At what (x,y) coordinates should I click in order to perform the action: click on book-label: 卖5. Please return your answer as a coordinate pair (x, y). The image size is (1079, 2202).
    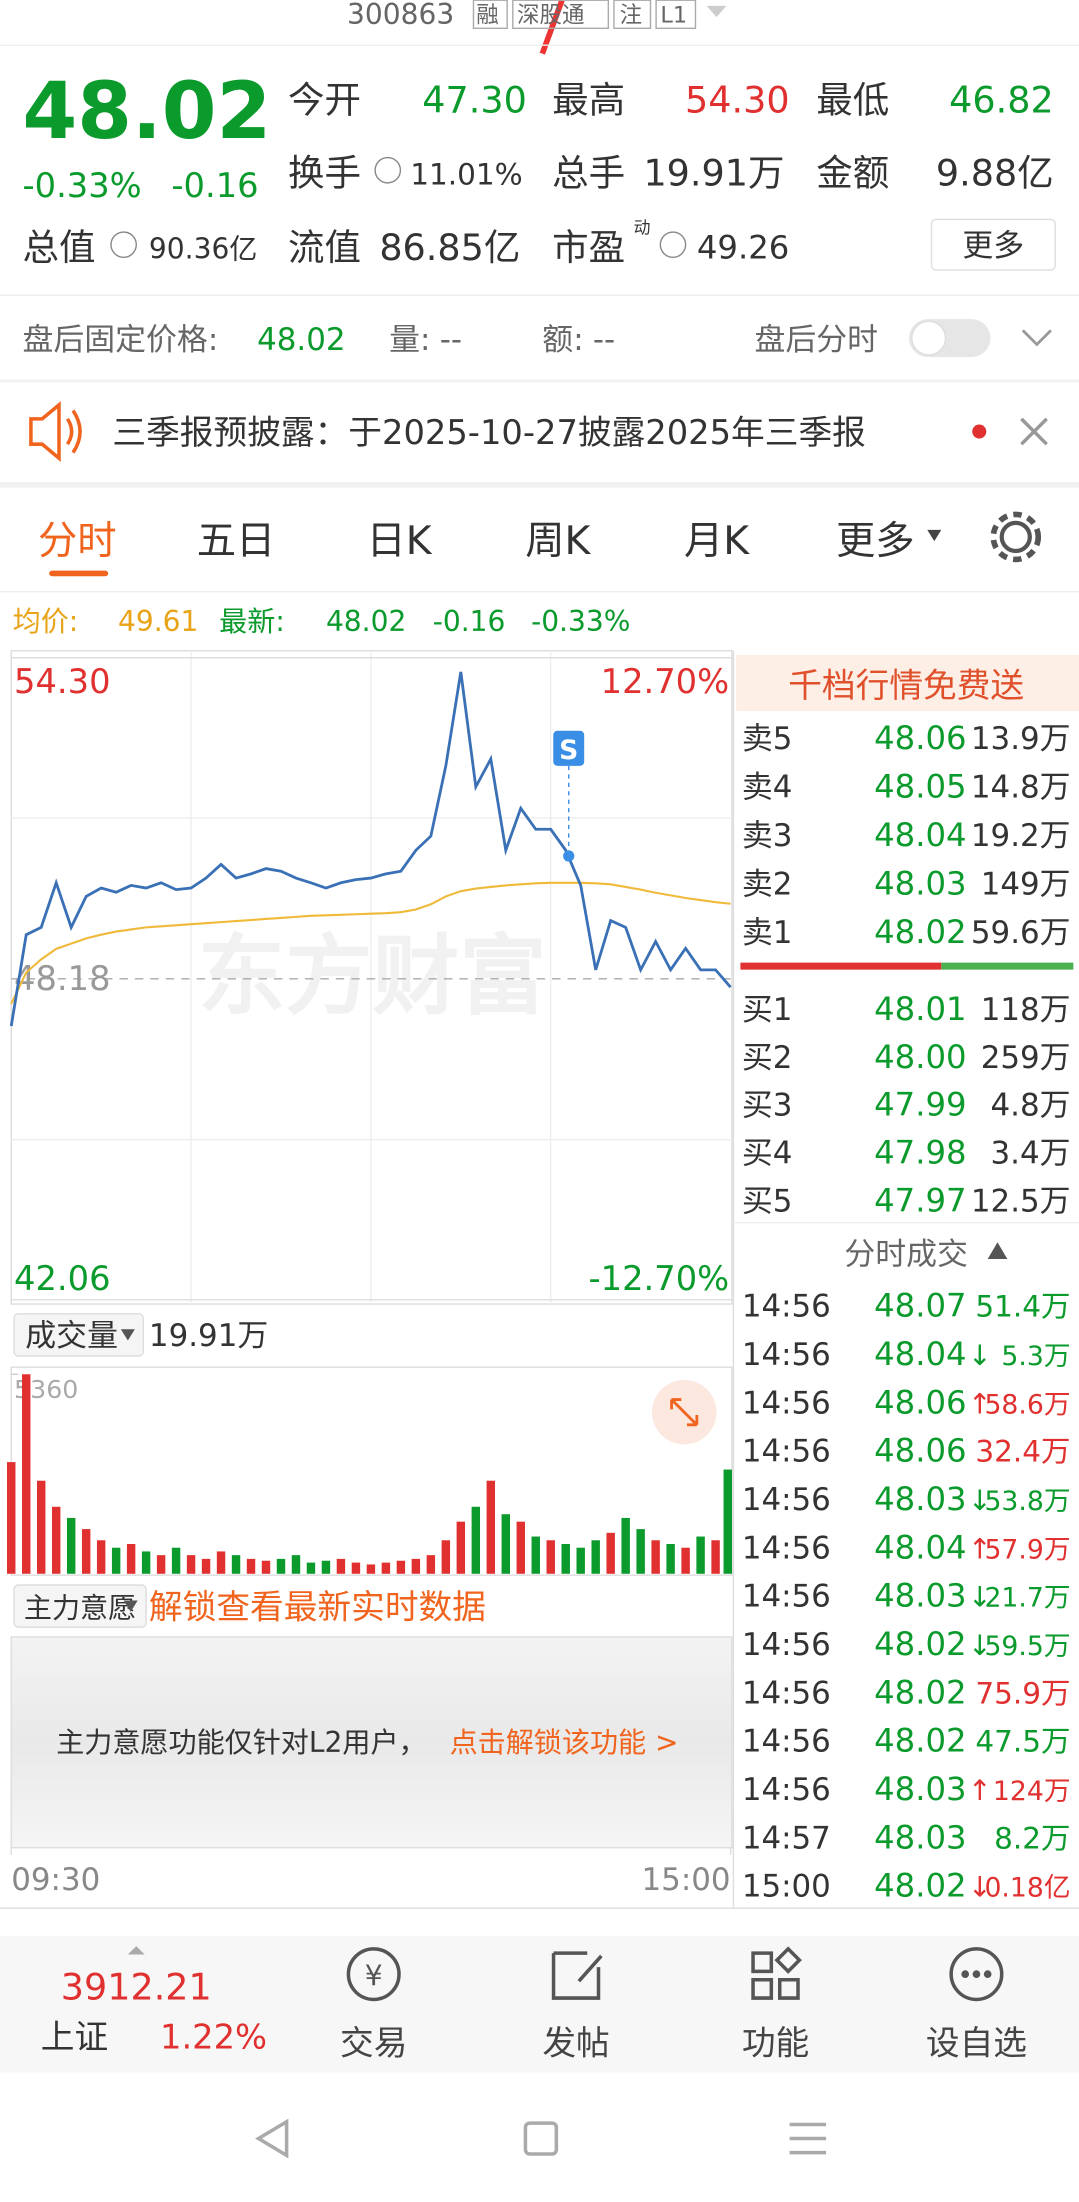
    Looking at the image, I should click on (767, 739).